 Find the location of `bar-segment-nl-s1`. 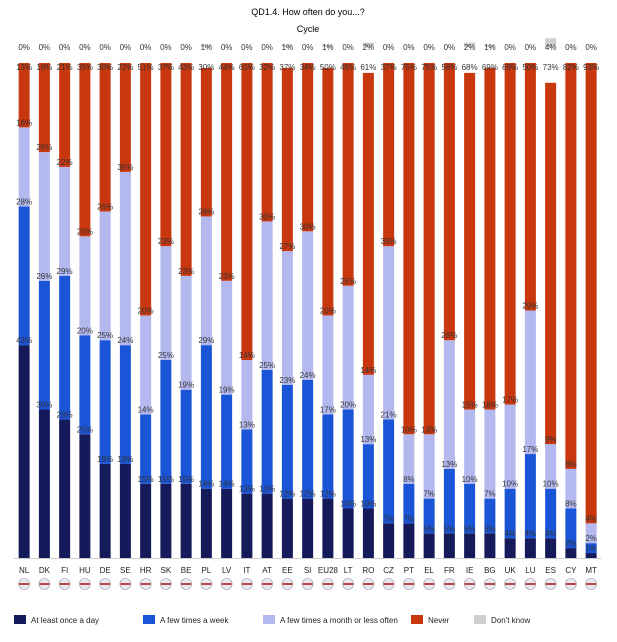

bar-segment-nl-s1 is located at coordinates (24, 276).